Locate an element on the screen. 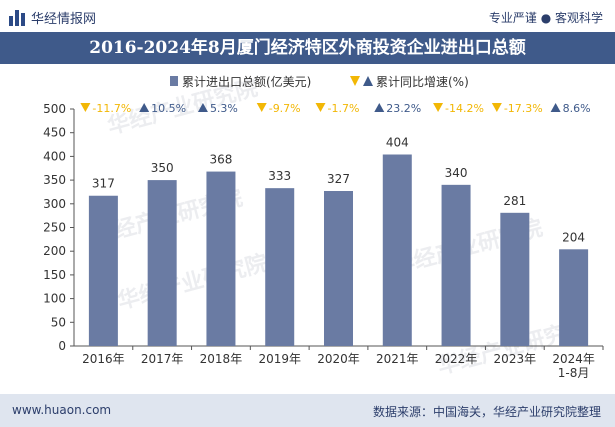  growth-label: 10.5% is located at coordinates (168, 108).